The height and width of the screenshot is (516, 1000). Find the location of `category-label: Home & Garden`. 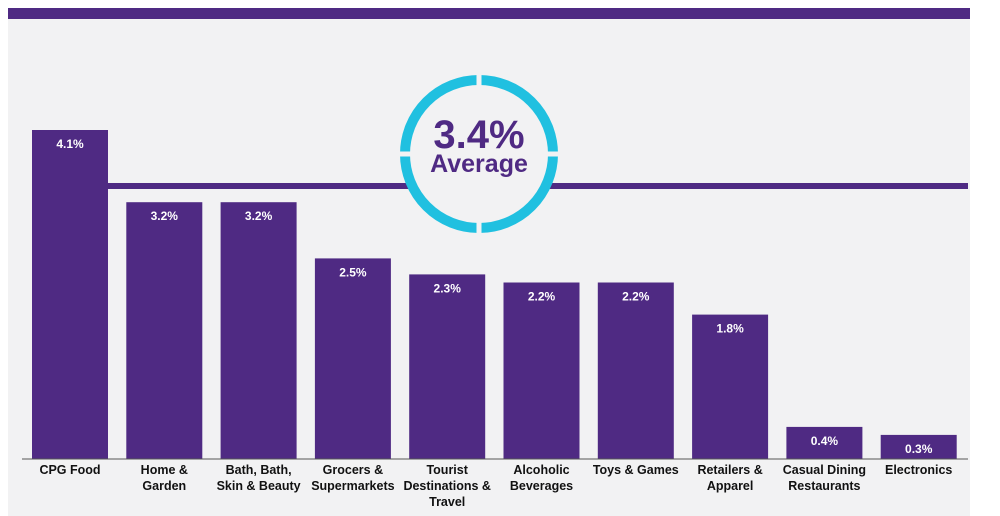

category-label: Home & Garden is located at coordinates (164, 478).